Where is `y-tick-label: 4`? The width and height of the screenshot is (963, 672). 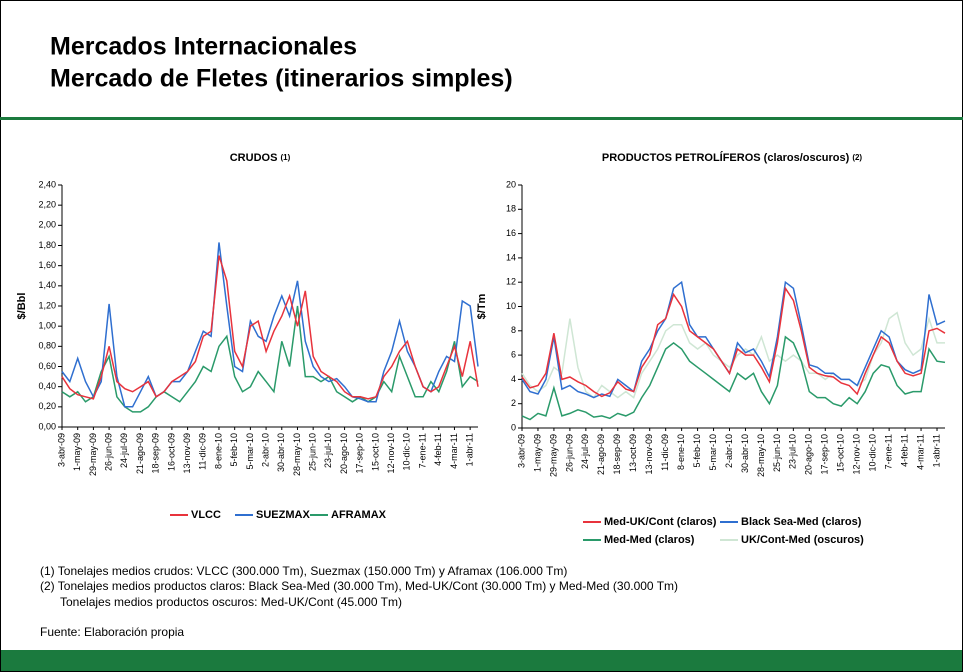 y-tick-label: 4 is located at coordinates (513, 379).